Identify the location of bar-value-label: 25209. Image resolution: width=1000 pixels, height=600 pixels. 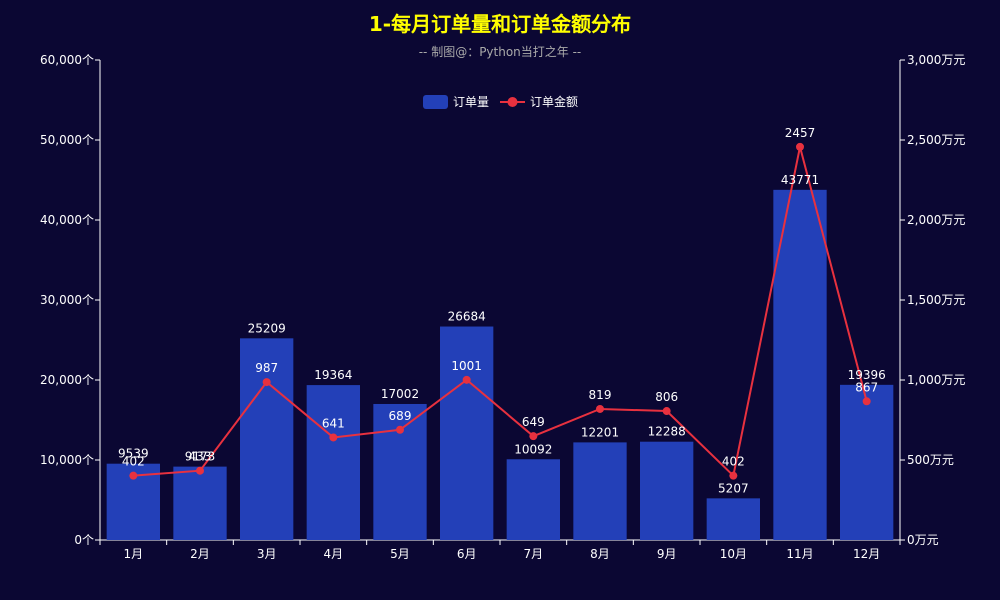
(267, 328).